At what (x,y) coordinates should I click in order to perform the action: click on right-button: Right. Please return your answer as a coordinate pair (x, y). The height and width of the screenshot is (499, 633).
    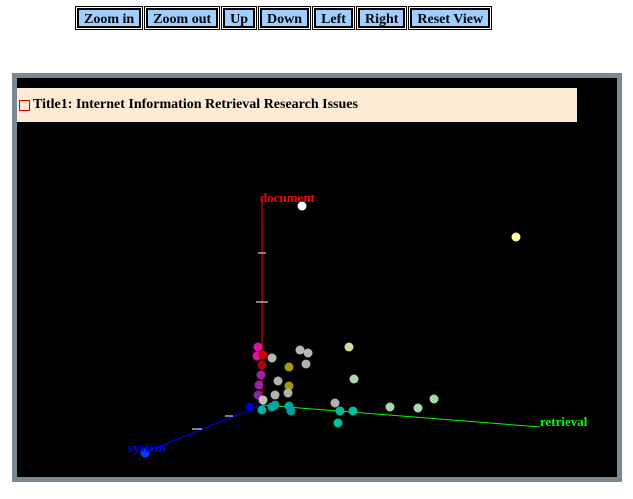
    Looking at the image, I should click on (381, 18).